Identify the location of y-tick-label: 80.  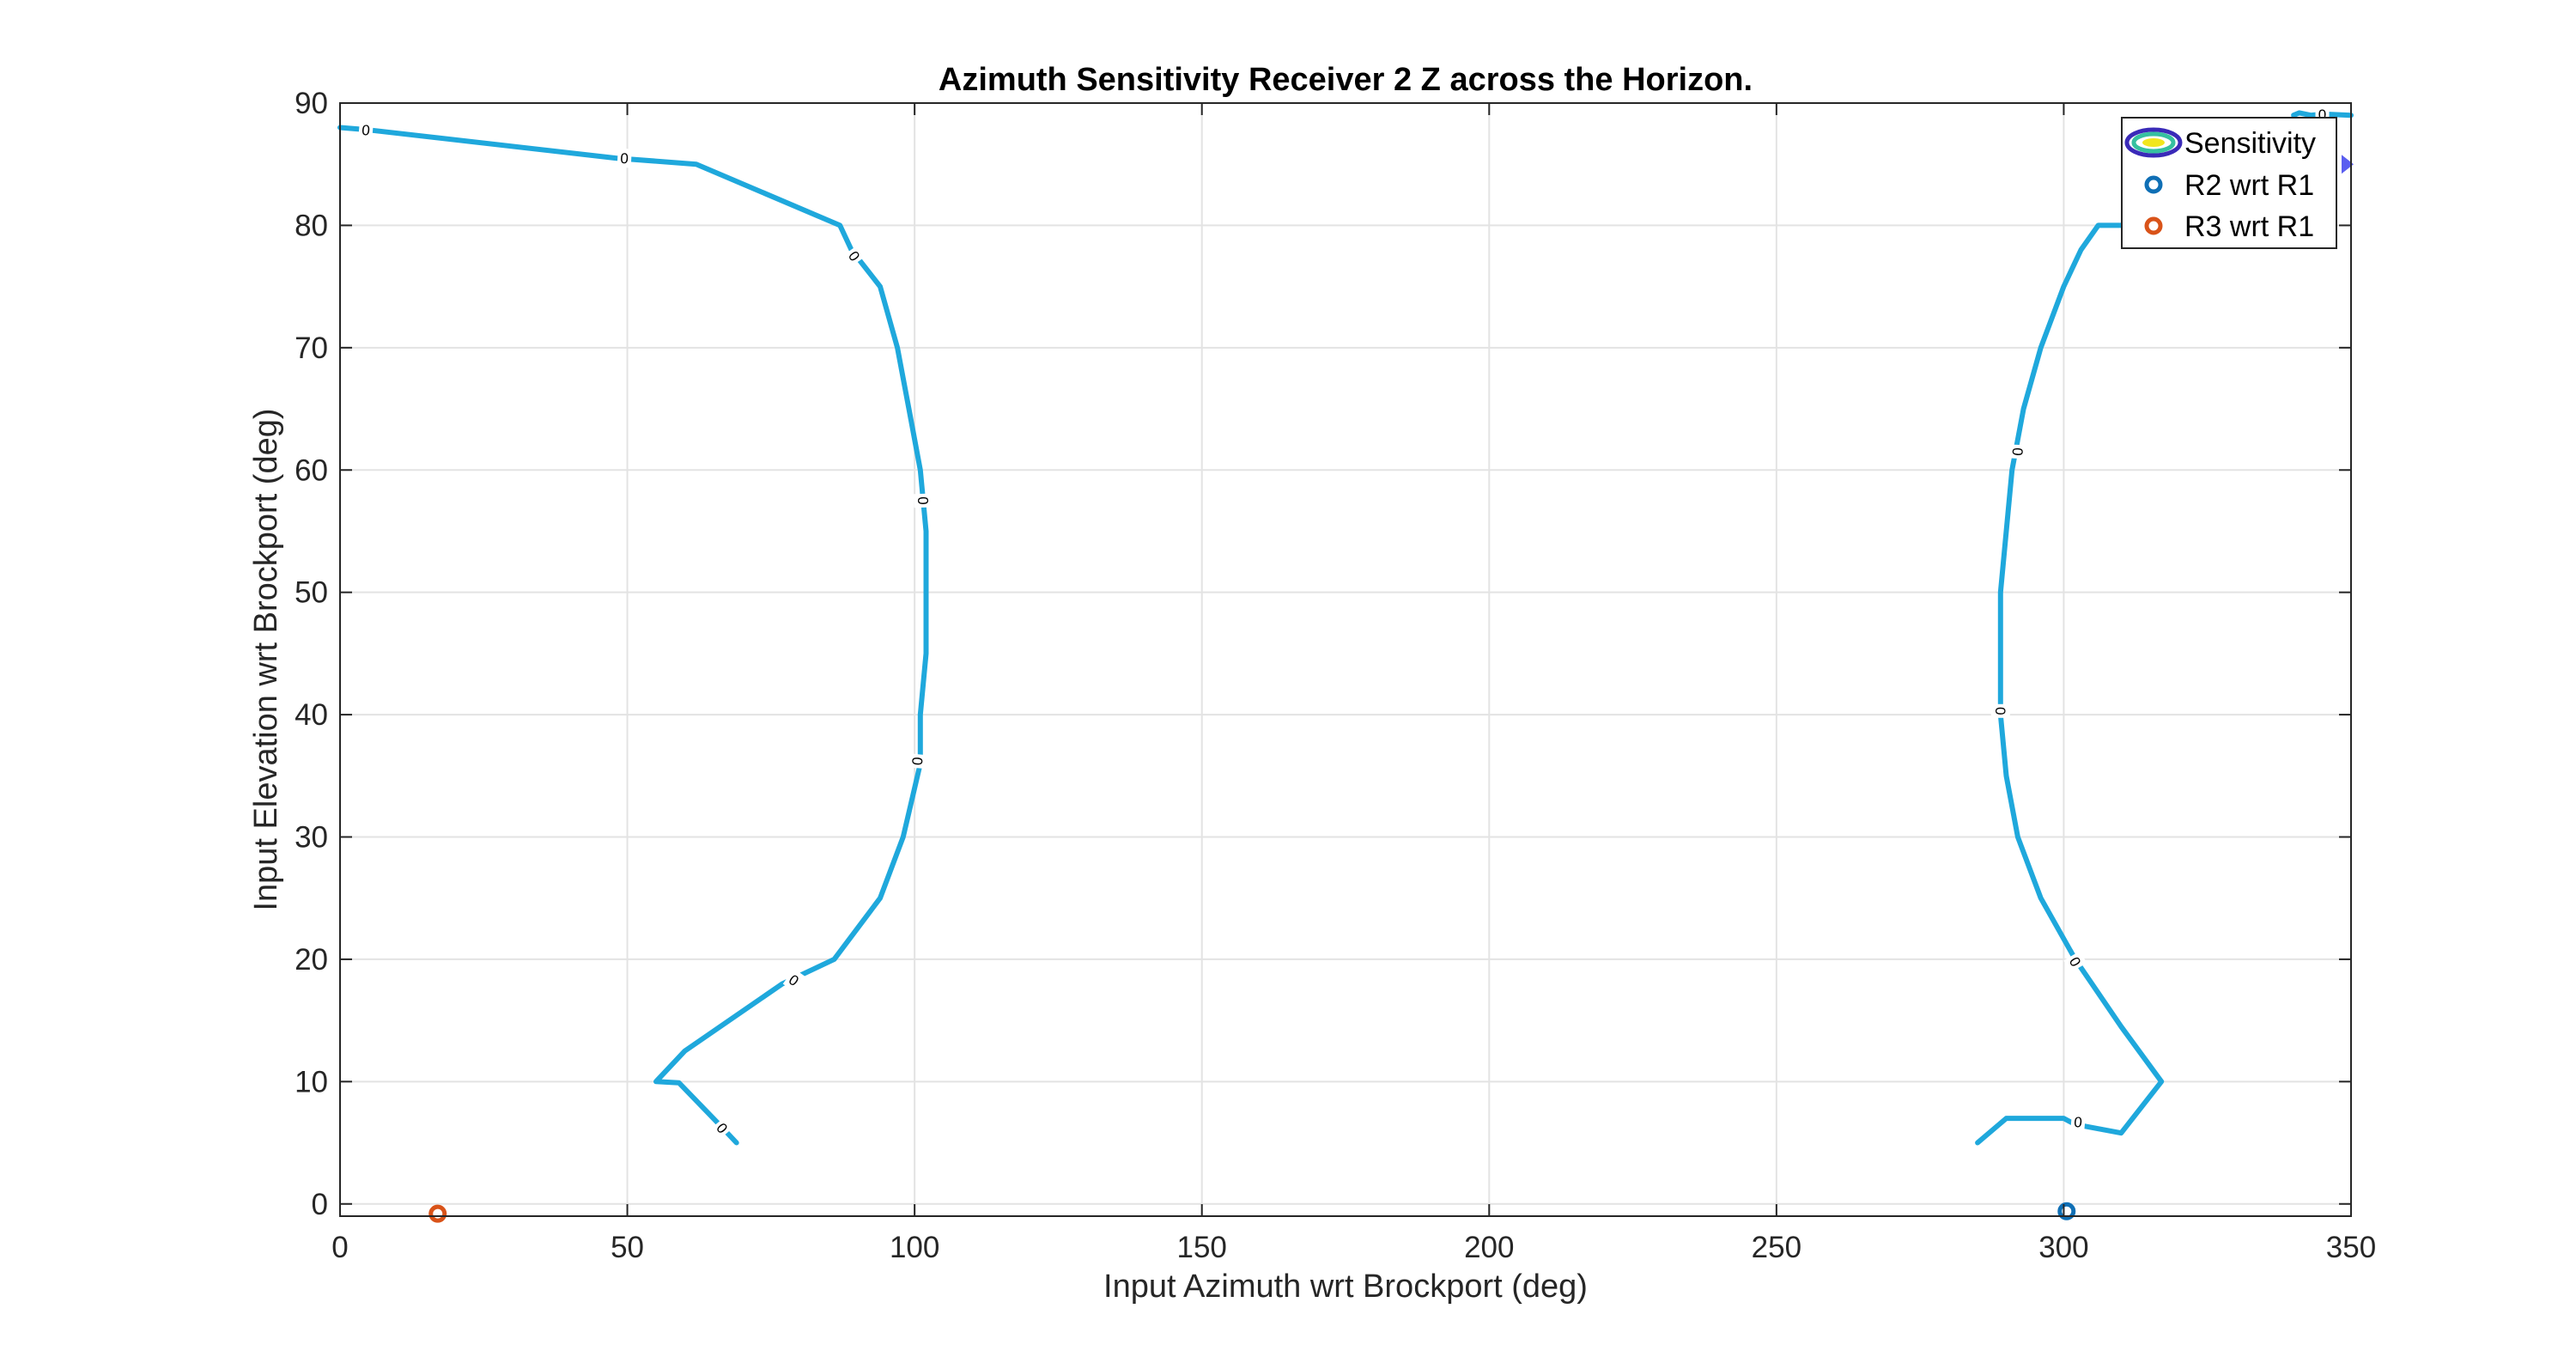
(312, 225).